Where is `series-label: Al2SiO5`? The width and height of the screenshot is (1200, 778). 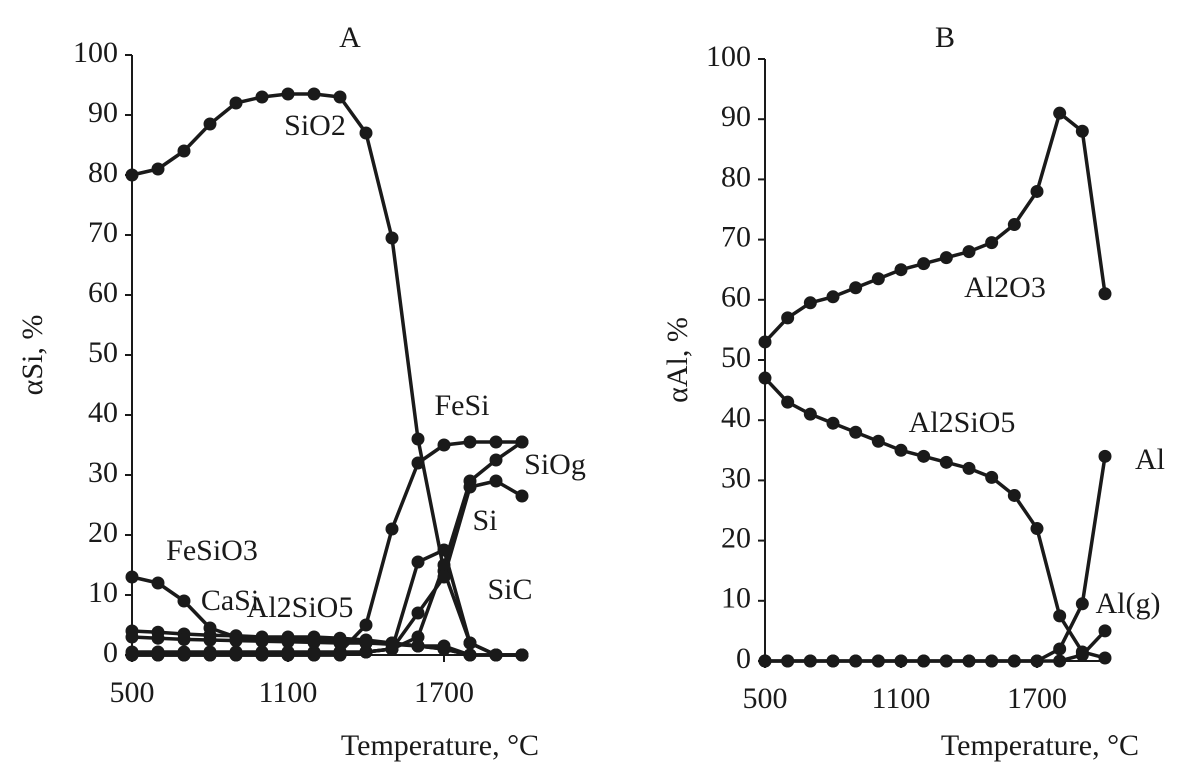
series-label: Al2SiO5 is located at coordinates (300, 607).